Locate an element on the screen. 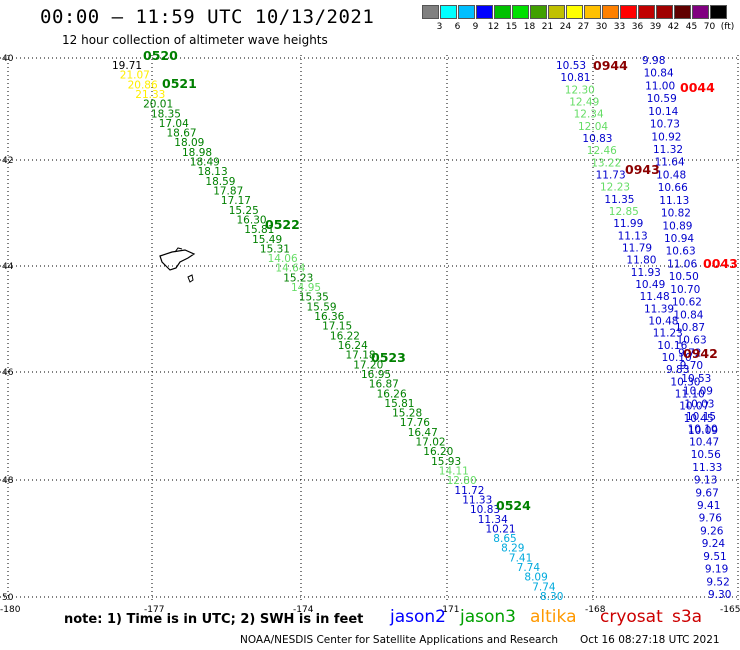 The image size is (740, 650). wave-height-value: 10.14 is located at coordinates (663, 112).